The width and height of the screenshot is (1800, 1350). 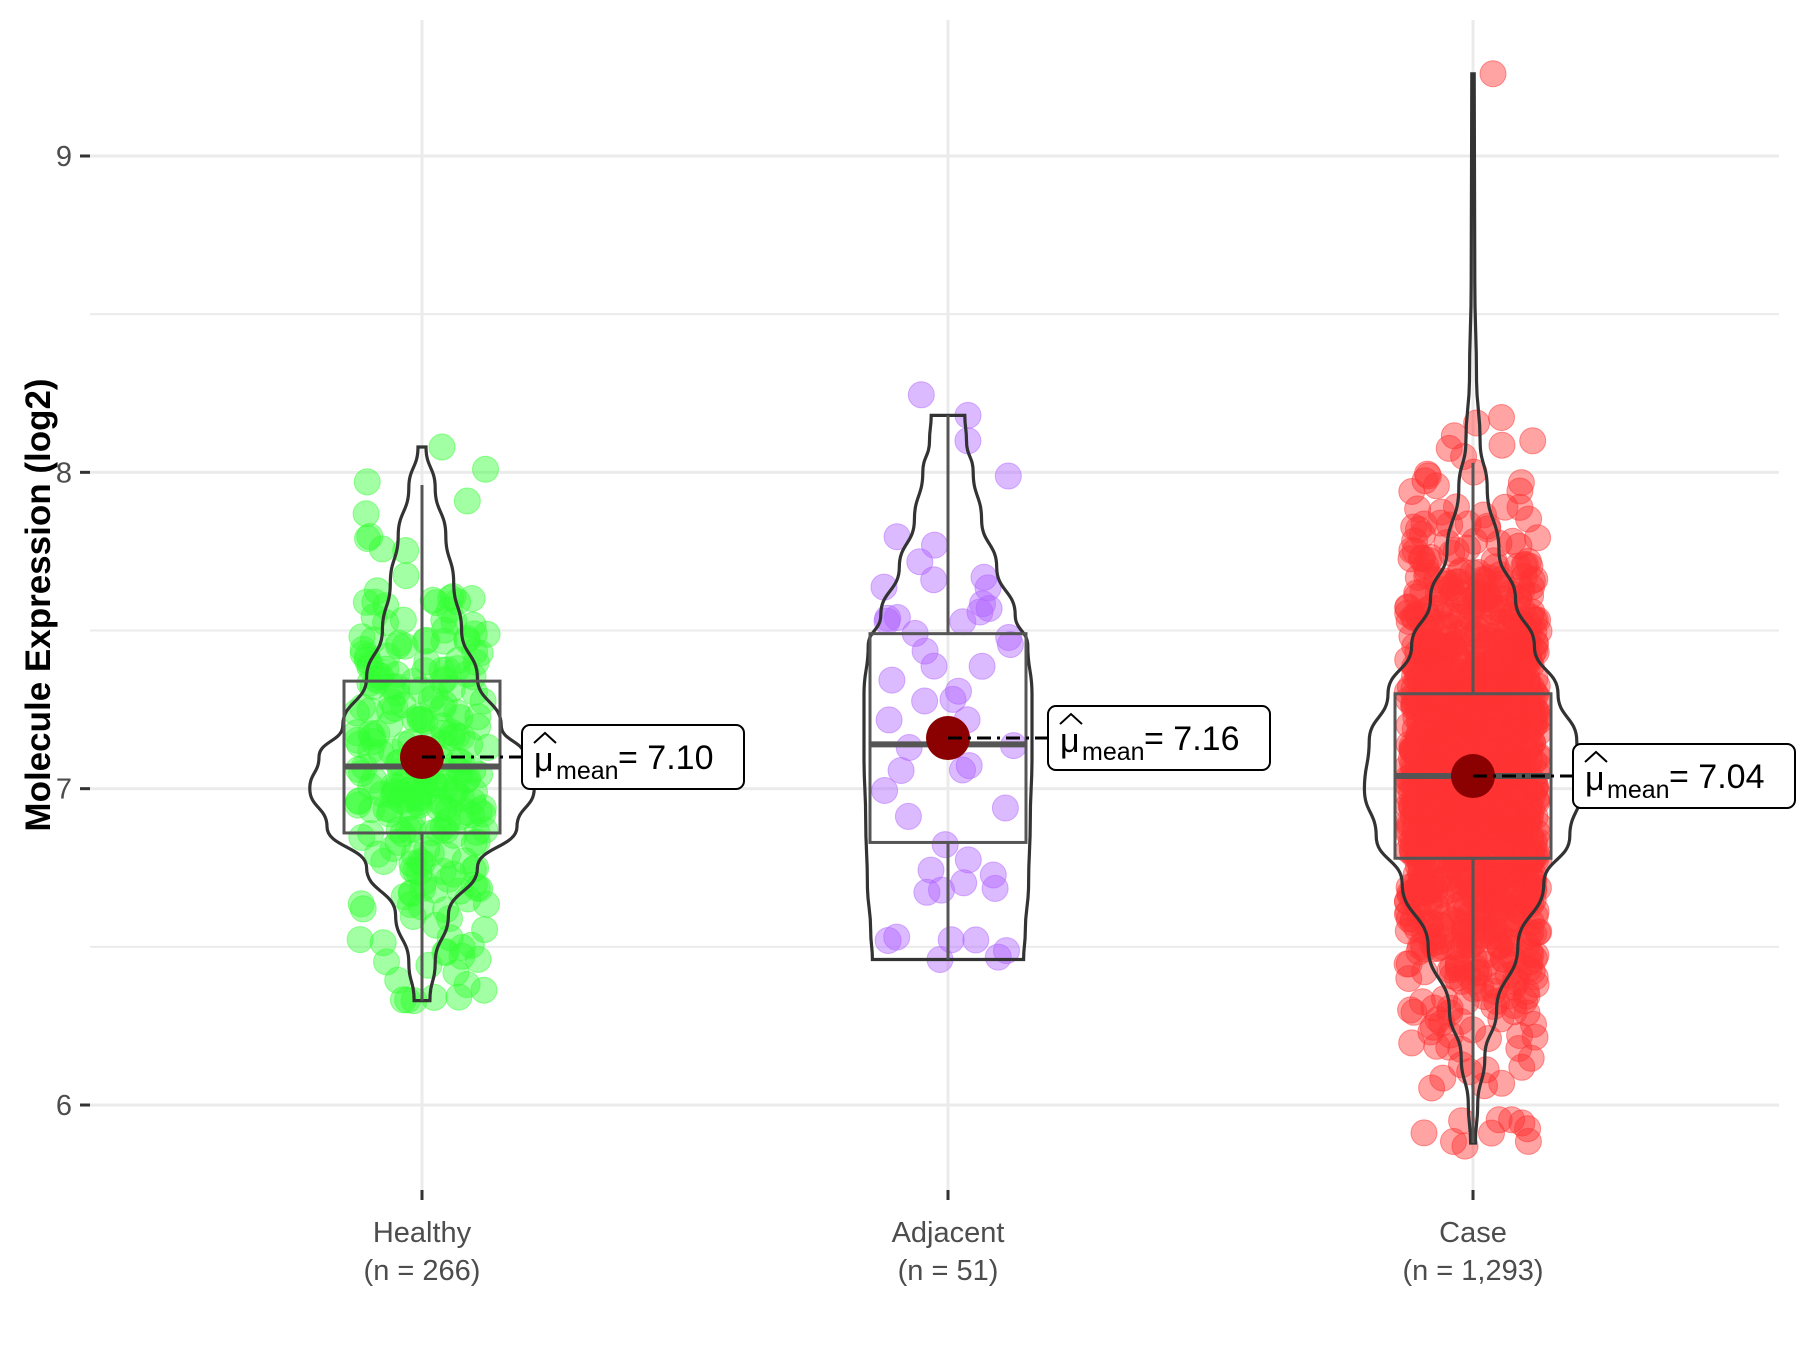 What do you see at coordinates (422, 1233) in the screenshot?
I see `x-tick-label: Healthy` at bounding box center [422, 1233].